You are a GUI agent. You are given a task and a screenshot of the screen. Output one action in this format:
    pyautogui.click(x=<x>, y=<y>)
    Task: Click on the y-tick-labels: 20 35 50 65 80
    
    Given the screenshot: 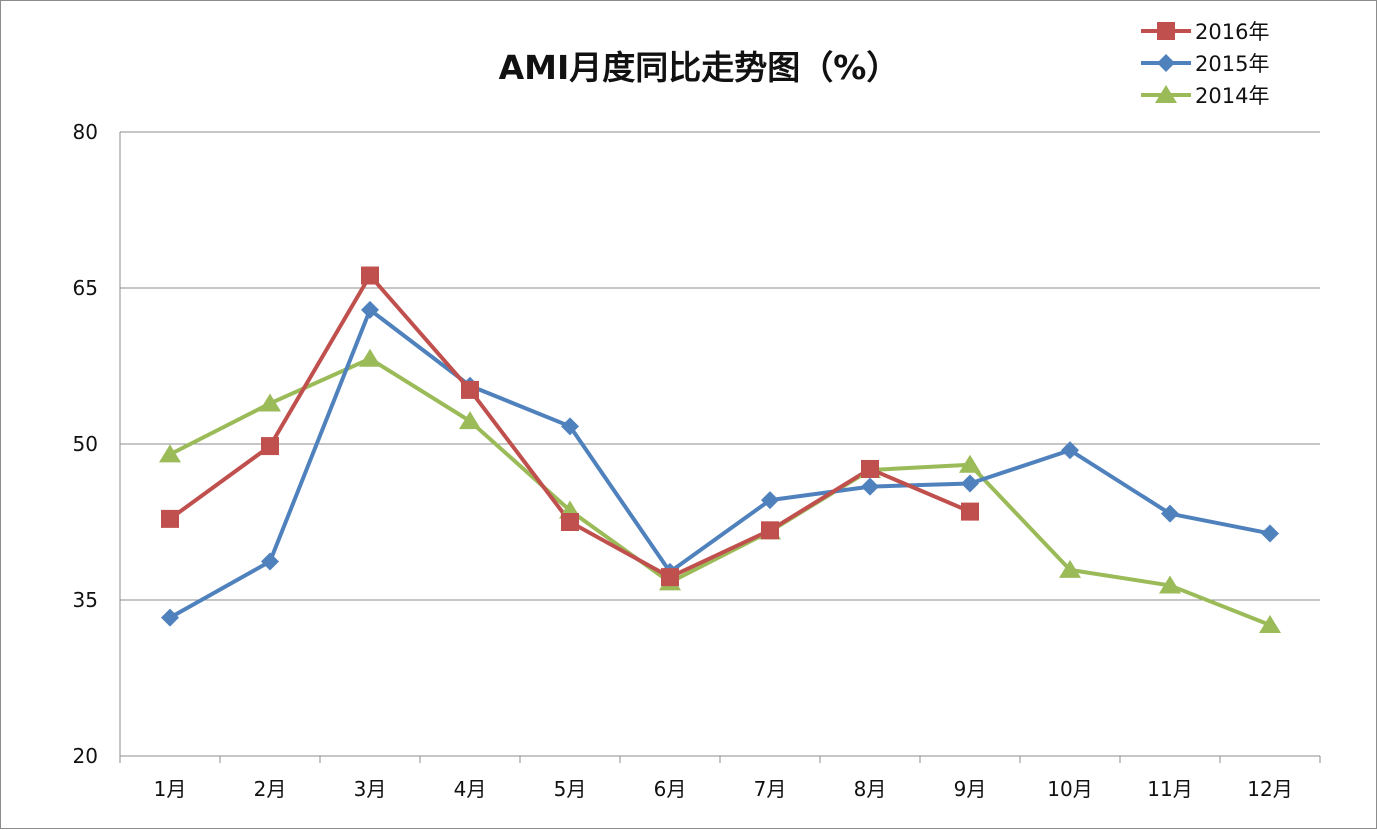 What is the action you would take?
    pyautogui.click(x=85, y=444)
    